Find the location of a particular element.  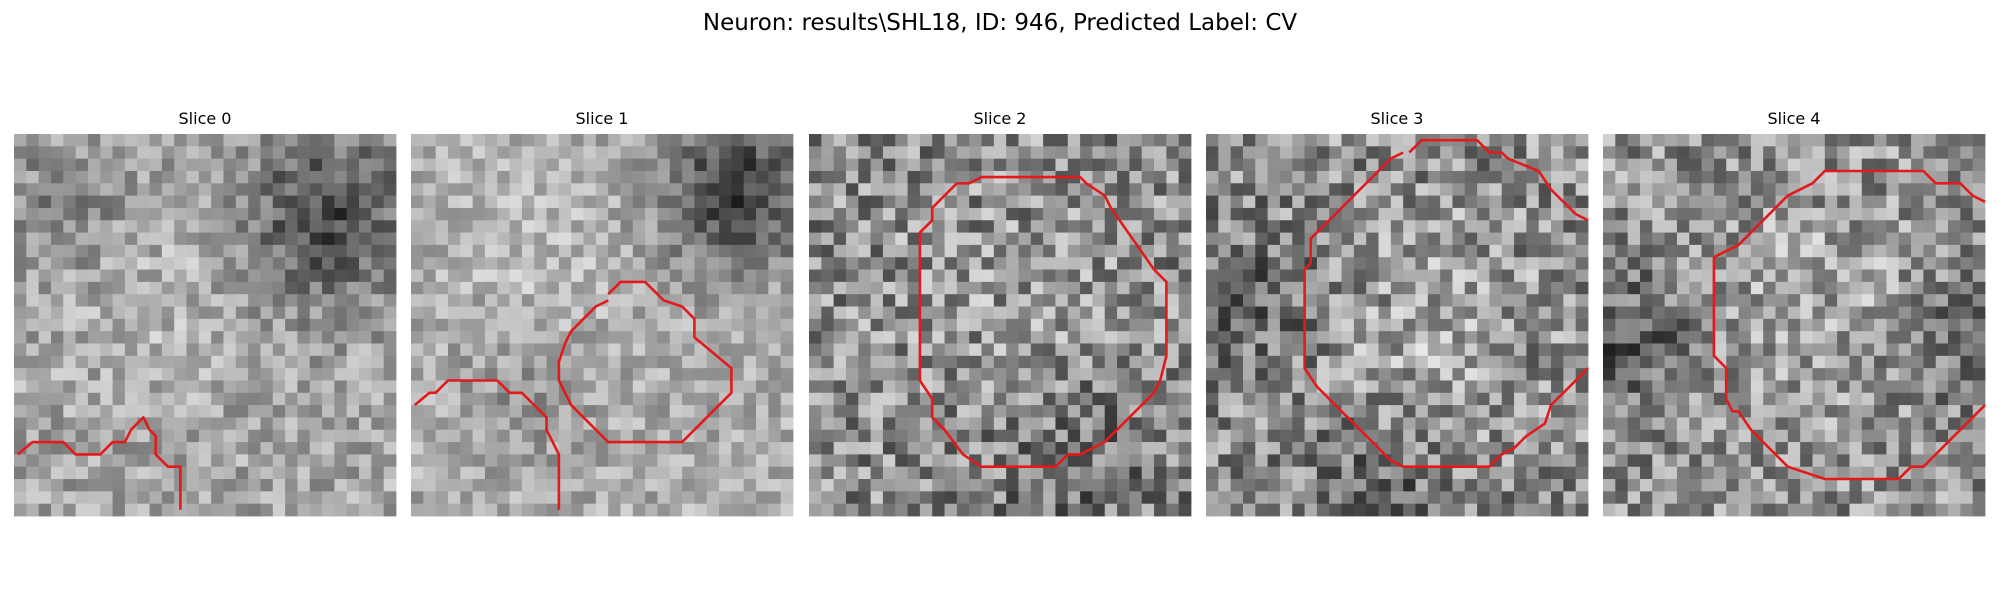

slice-0-title: Slice 0 is located at coordinates (205, 118).